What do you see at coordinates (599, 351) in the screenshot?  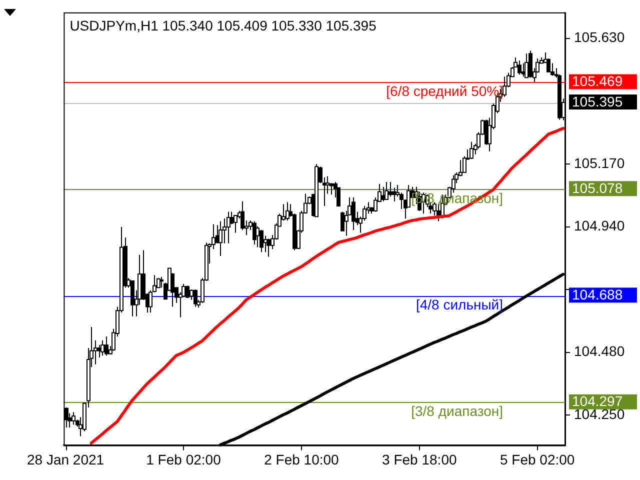 I see `y-tick-label: 104.480` at bounding box center [599, 351].